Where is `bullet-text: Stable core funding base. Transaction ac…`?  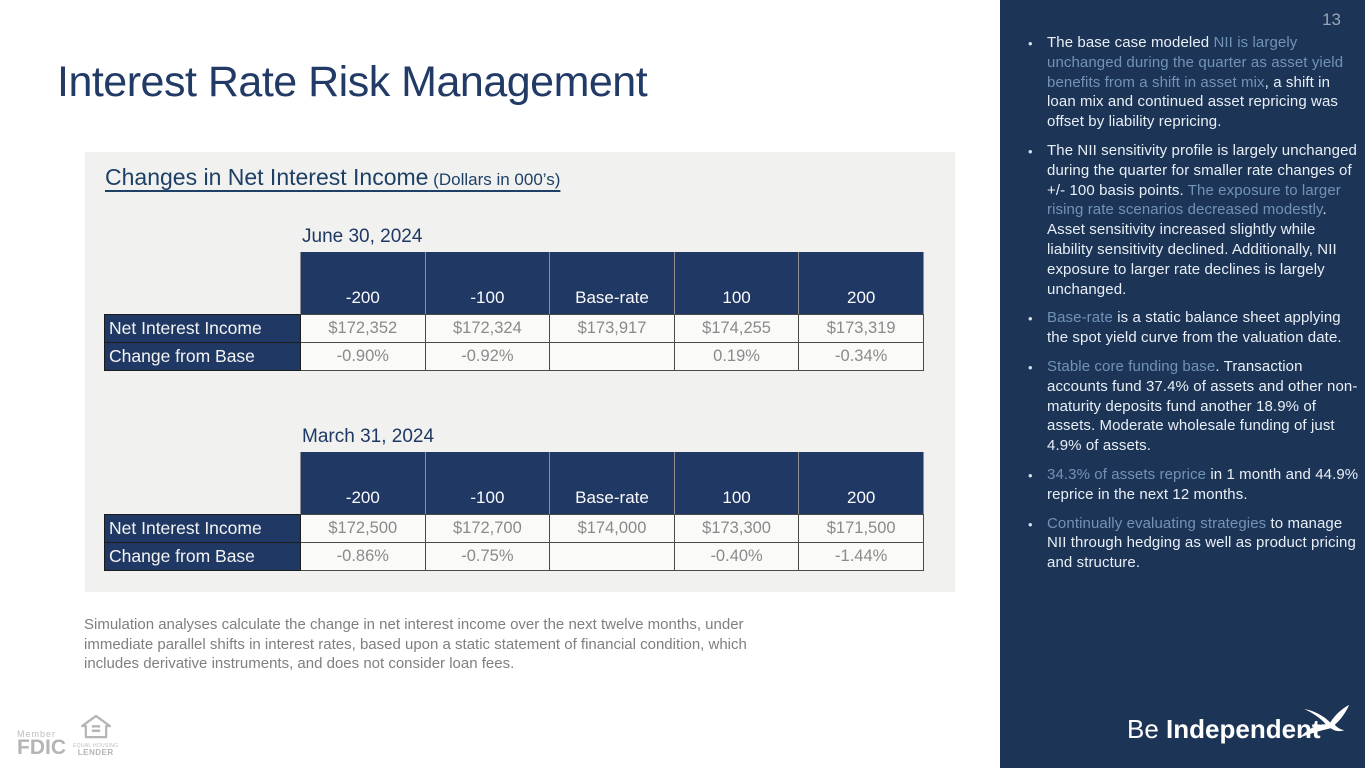 bullet-text: Stable core funding base. Transaction ac… is located at coordinates (1203, 406).